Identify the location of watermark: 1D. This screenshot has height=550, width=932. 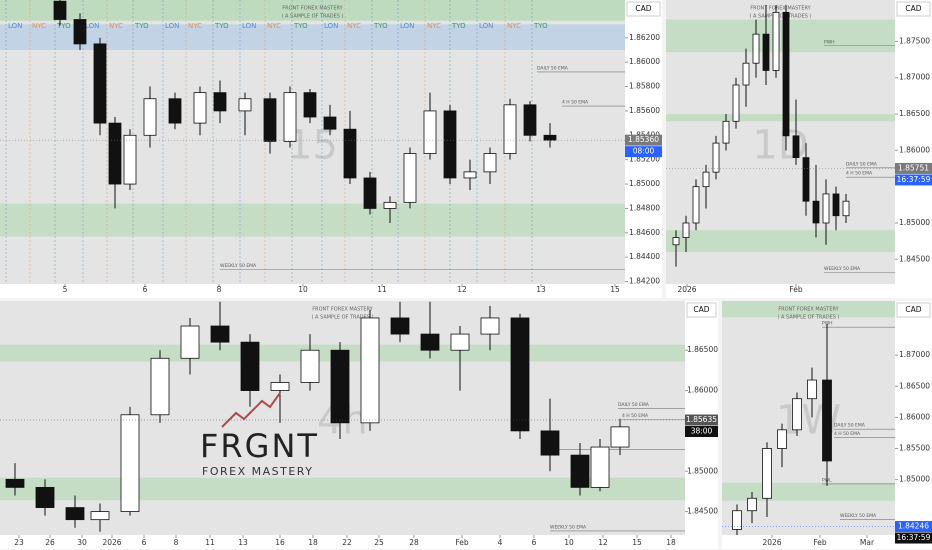
(780, 146).